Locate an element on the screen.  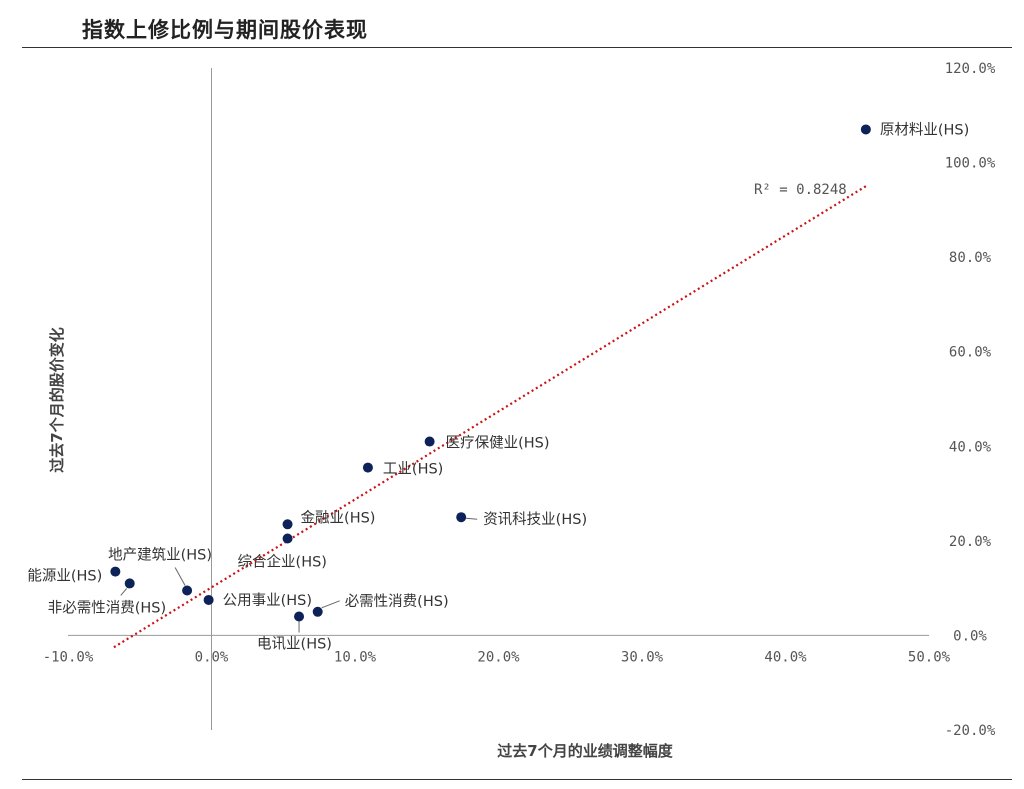
point-label: 公用事业(HS) is located at coordinates (267, 600).